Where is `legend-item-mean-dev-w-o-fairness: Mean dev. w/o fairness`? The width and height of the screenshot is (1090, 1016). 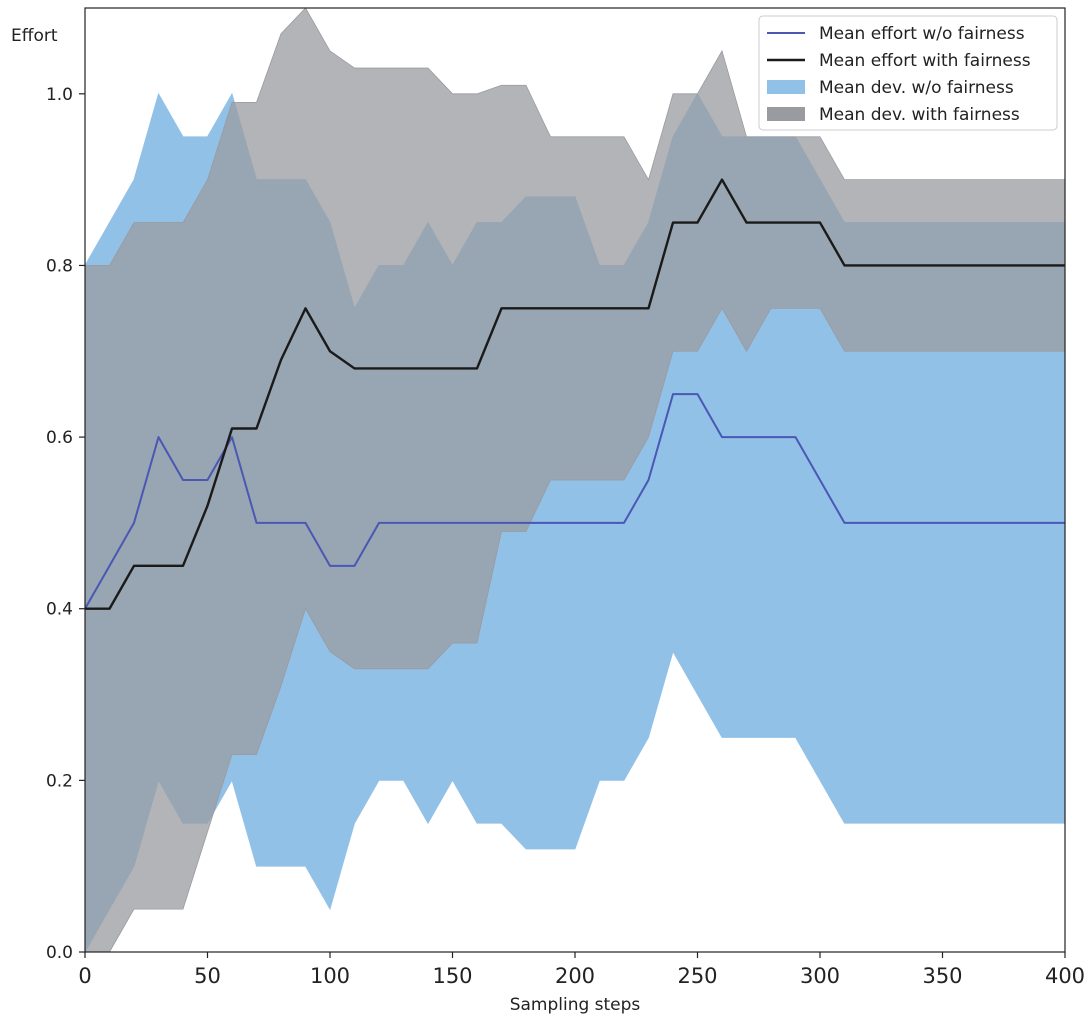 legend-item-mean-dev-w-o-fairness: Mean dev. w/o fairness is located at coordinates (890, 88).